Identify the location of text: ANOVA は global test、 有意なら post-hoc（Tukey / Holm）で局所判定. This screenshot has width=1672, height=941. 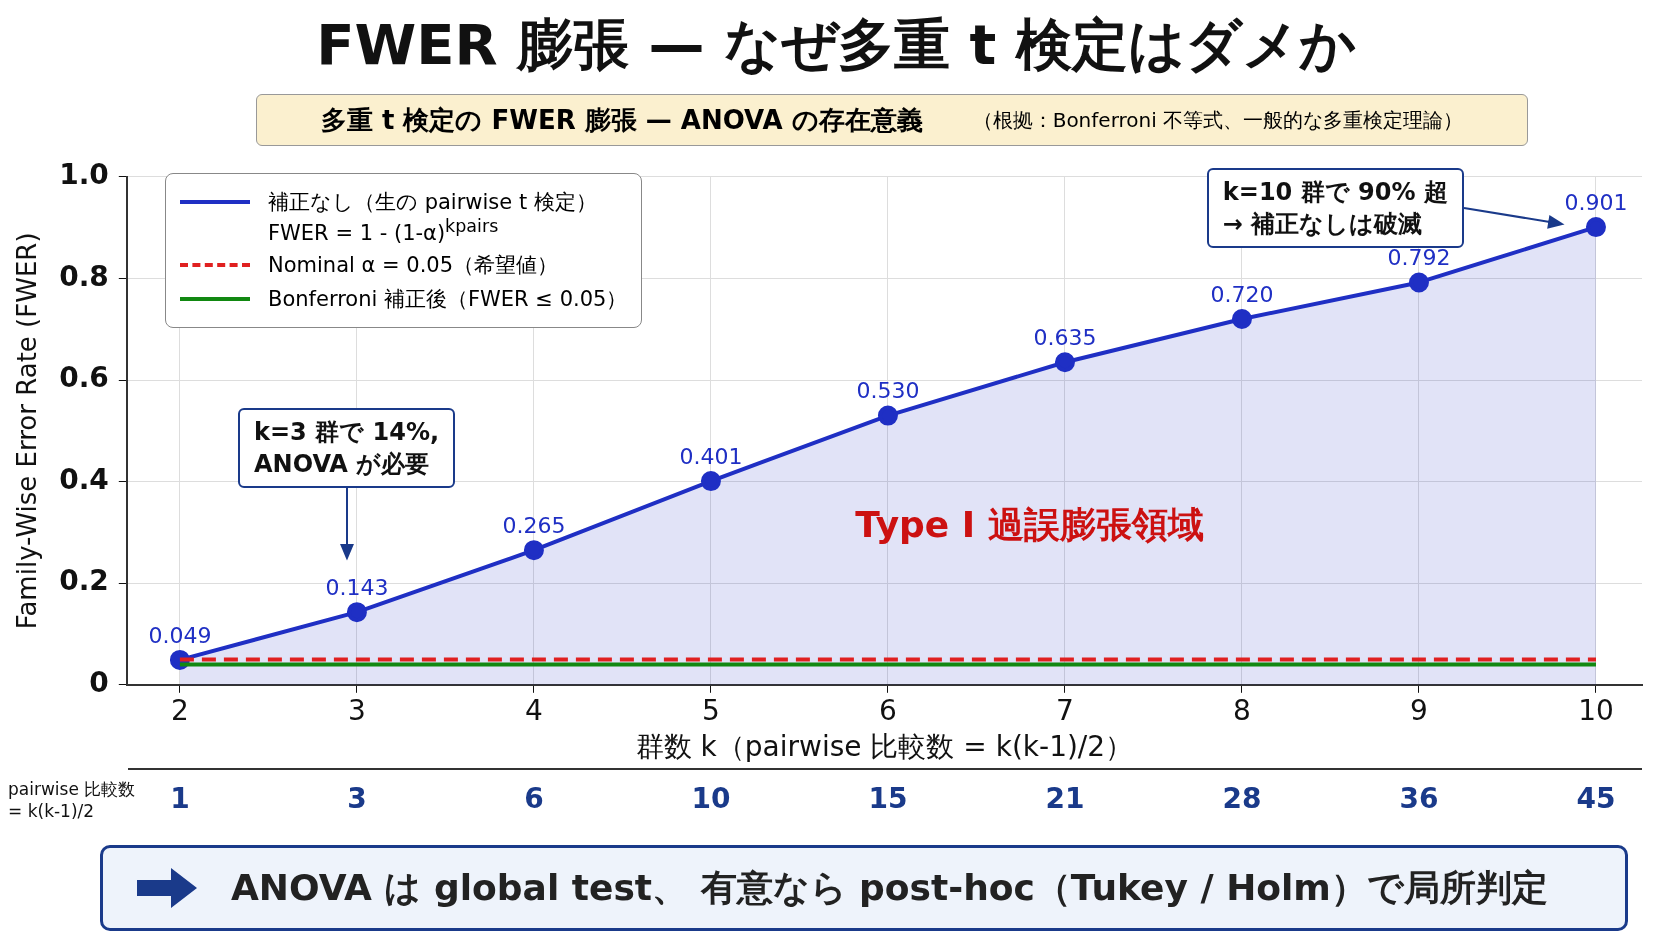
(889, 887).